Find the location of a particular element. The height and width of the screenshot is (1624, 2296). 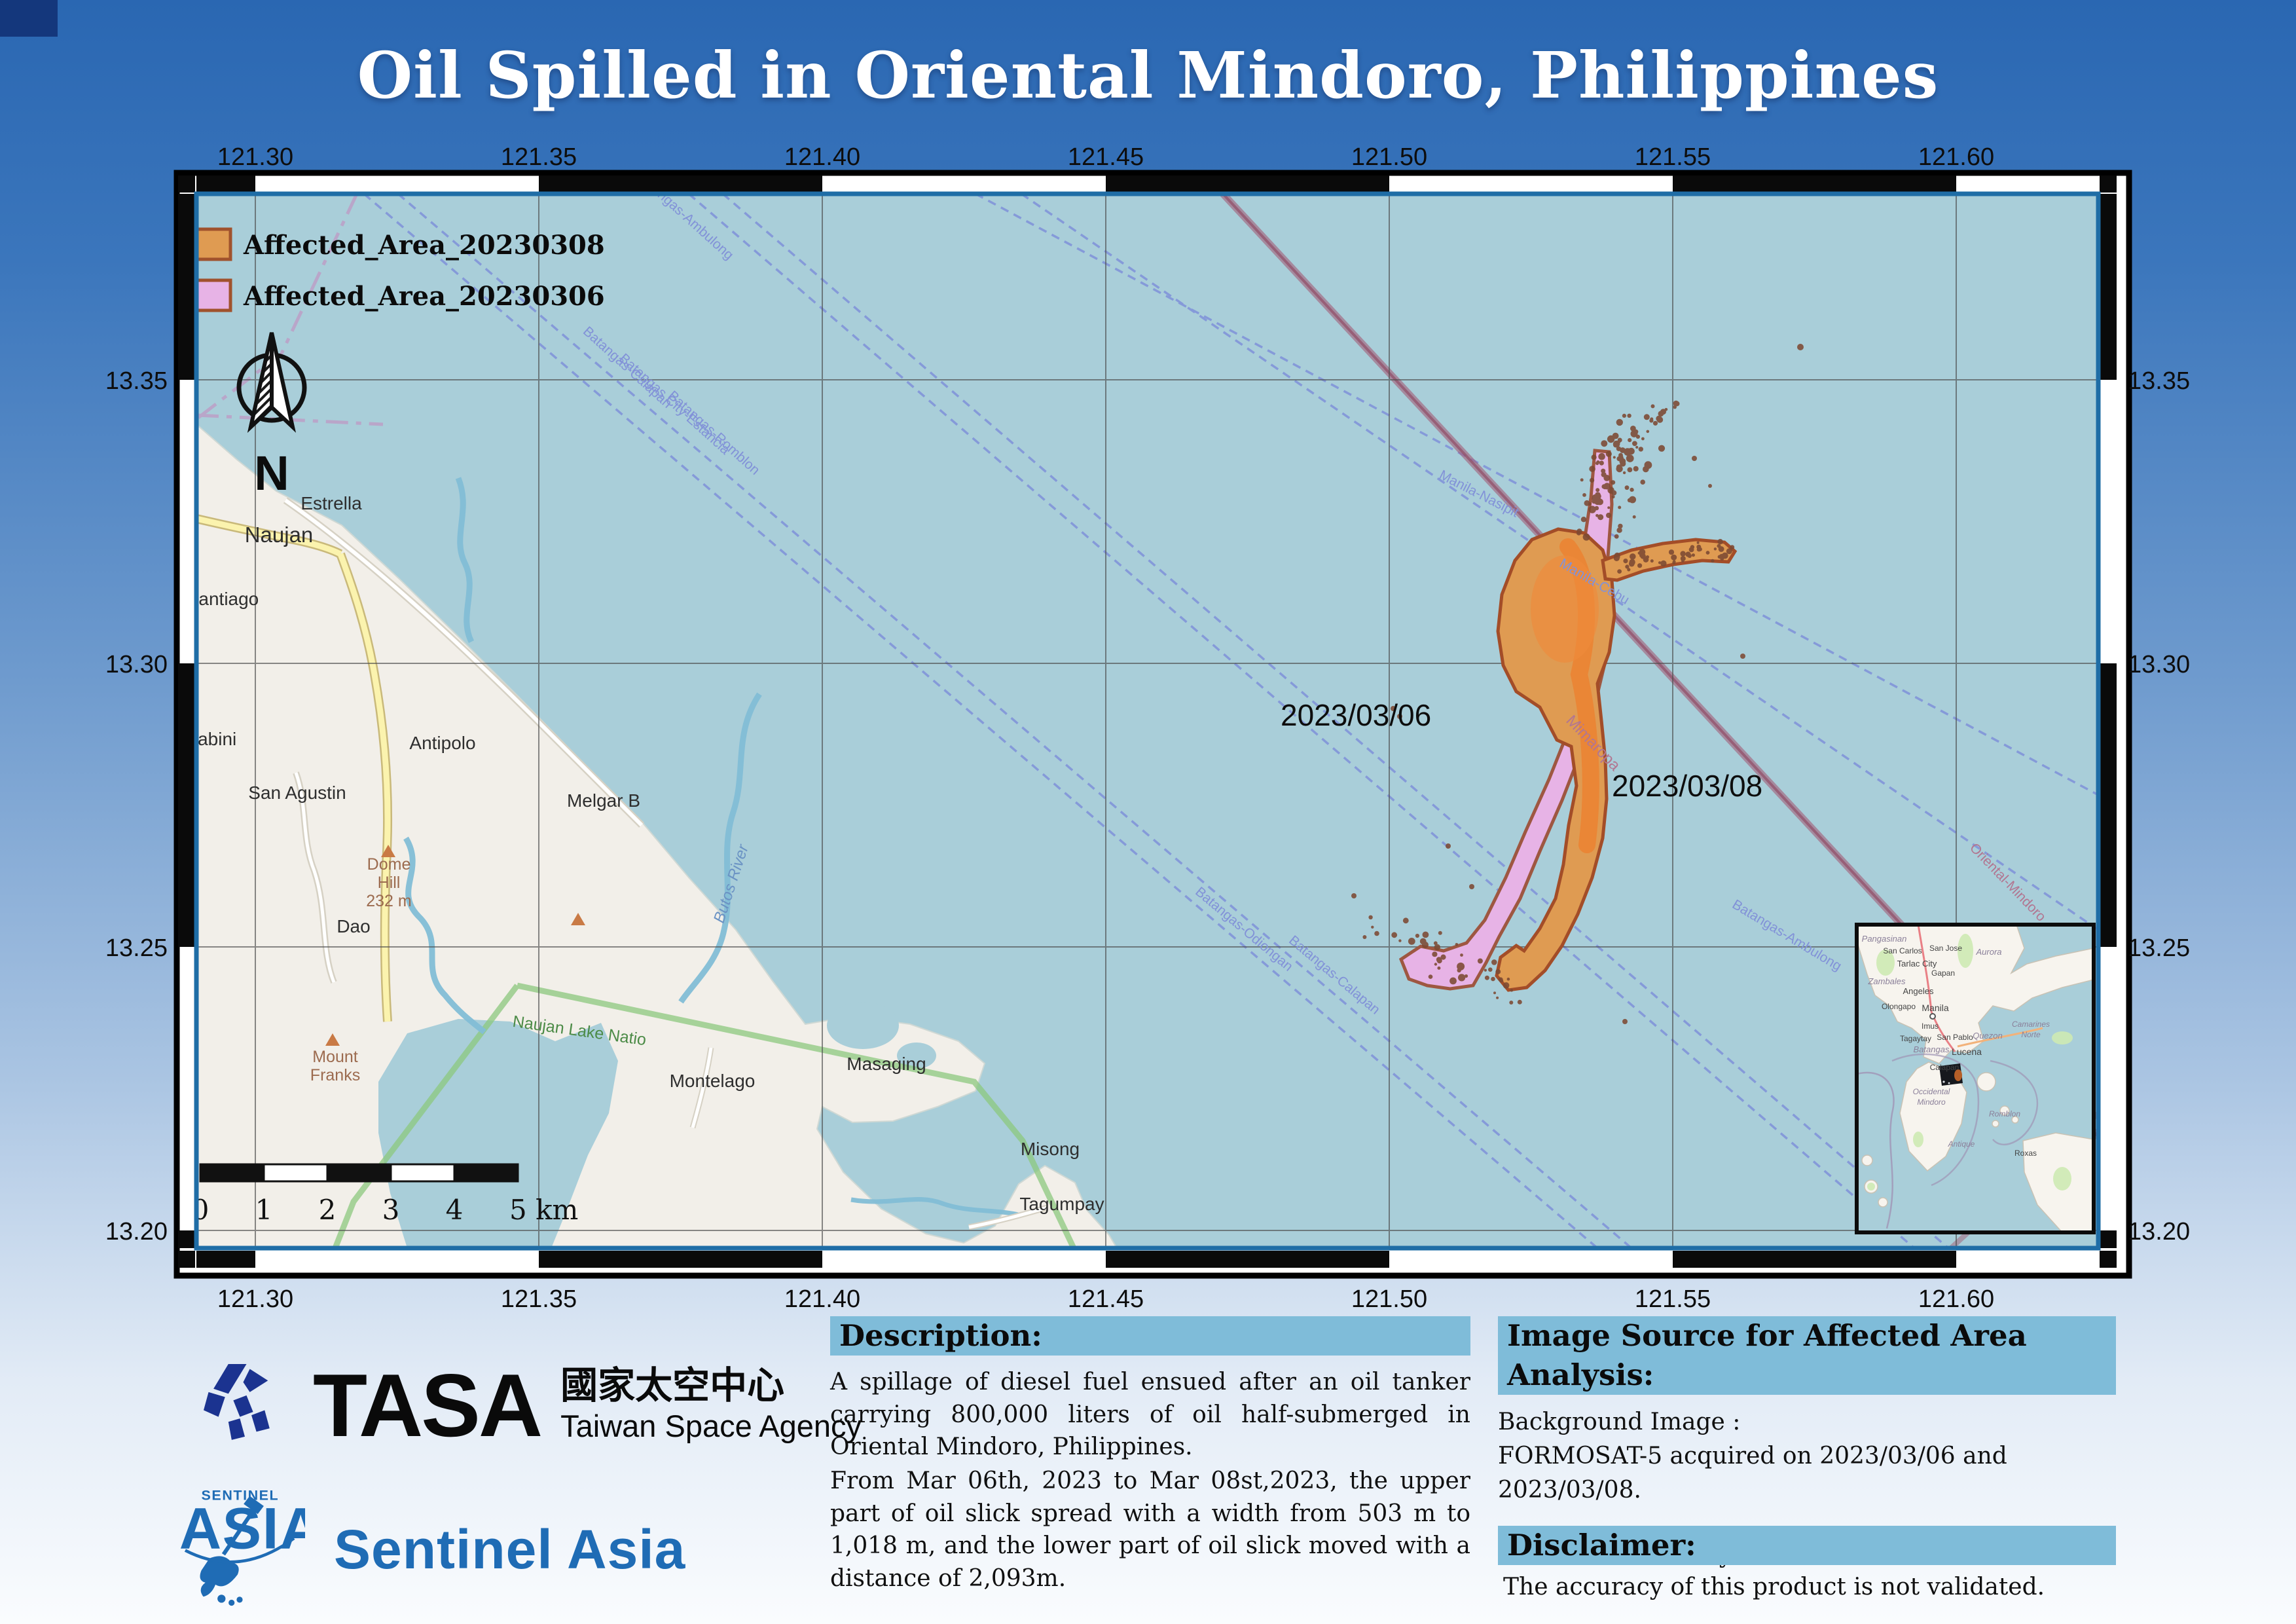

map-label: Estrella is located at coordinates (331, 503).